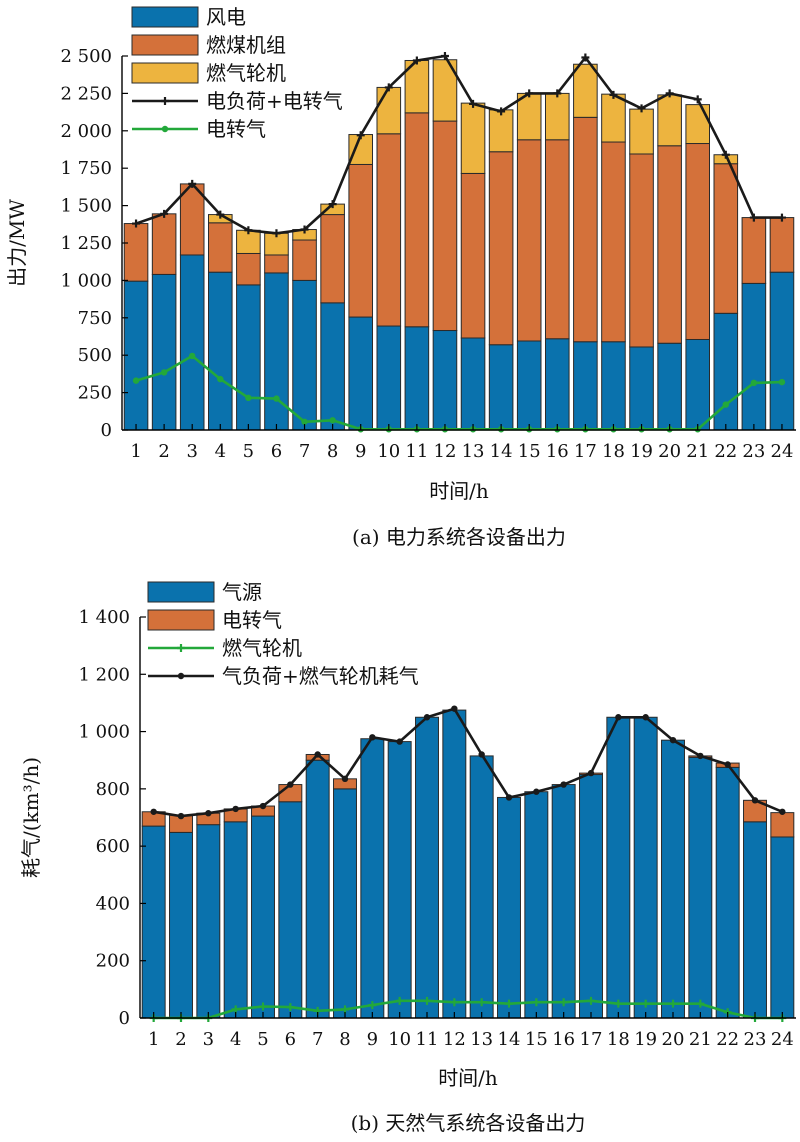 The height and width of the screenshot is (1142, 800). Describe the element at coordinates (782, 382) in the screenshot. I see `marker-电转气-24` at that location.